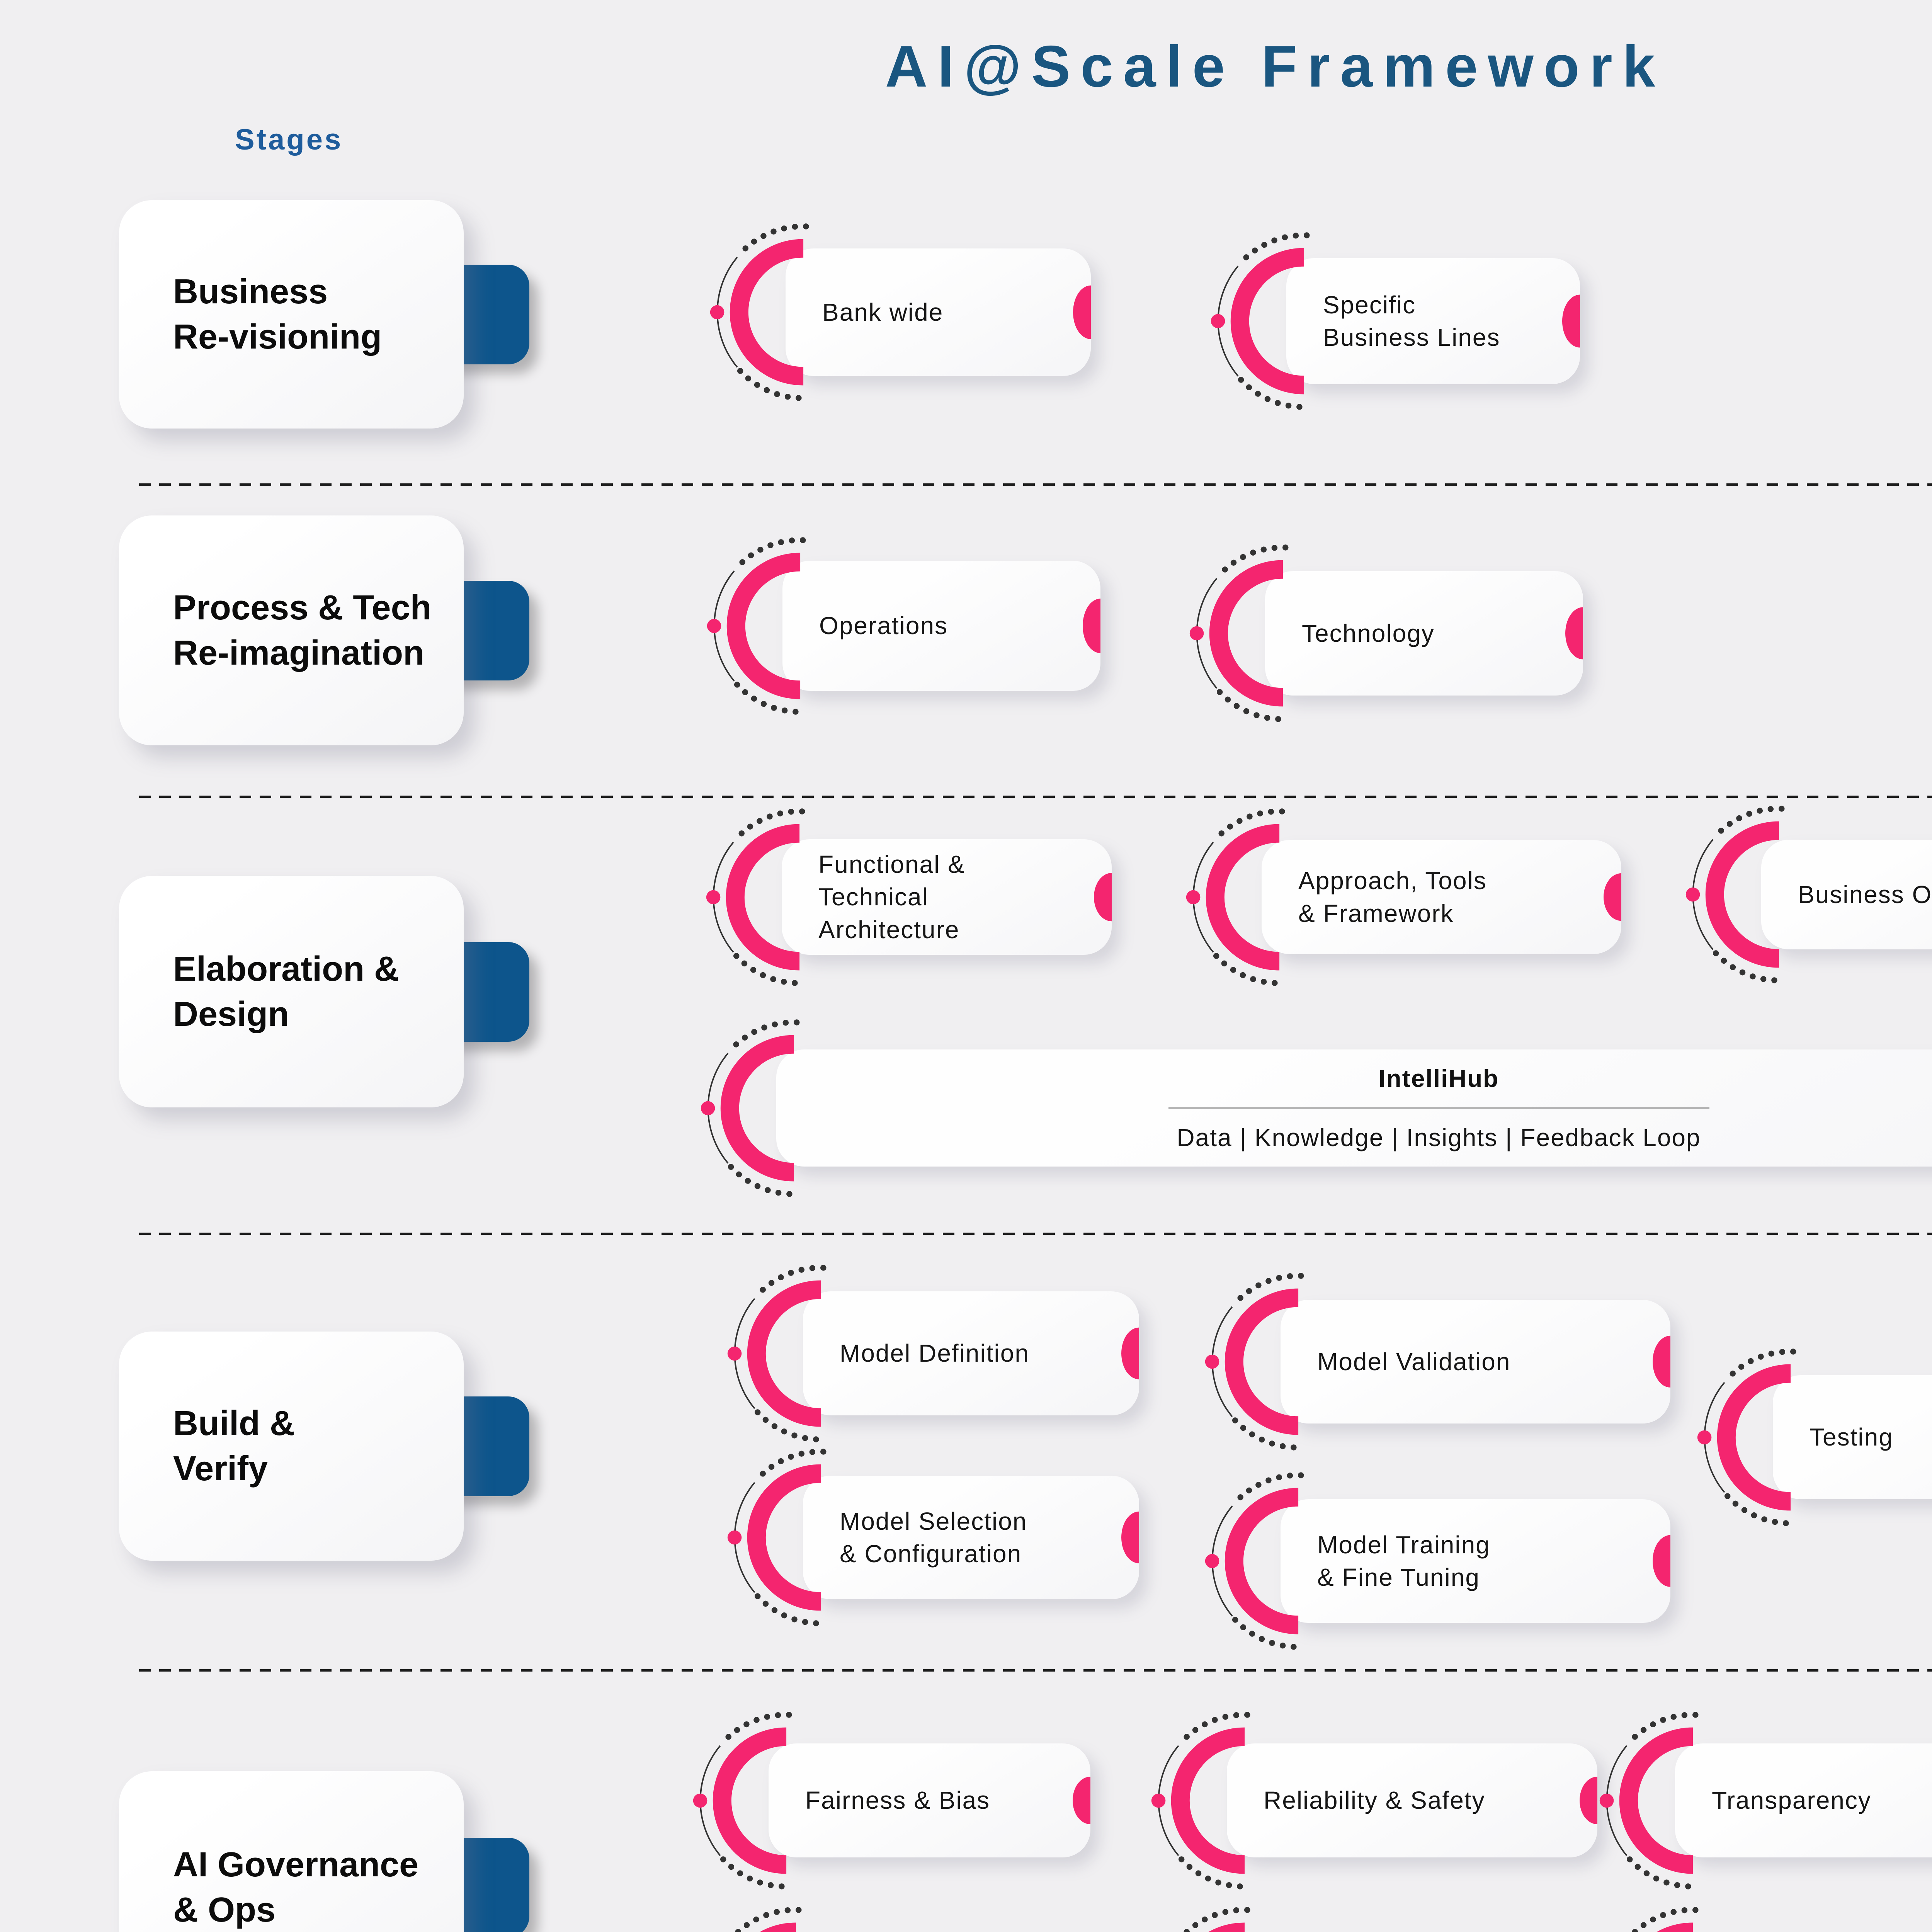  I want to click on pill-label: Testing, so click(1852, 1437).